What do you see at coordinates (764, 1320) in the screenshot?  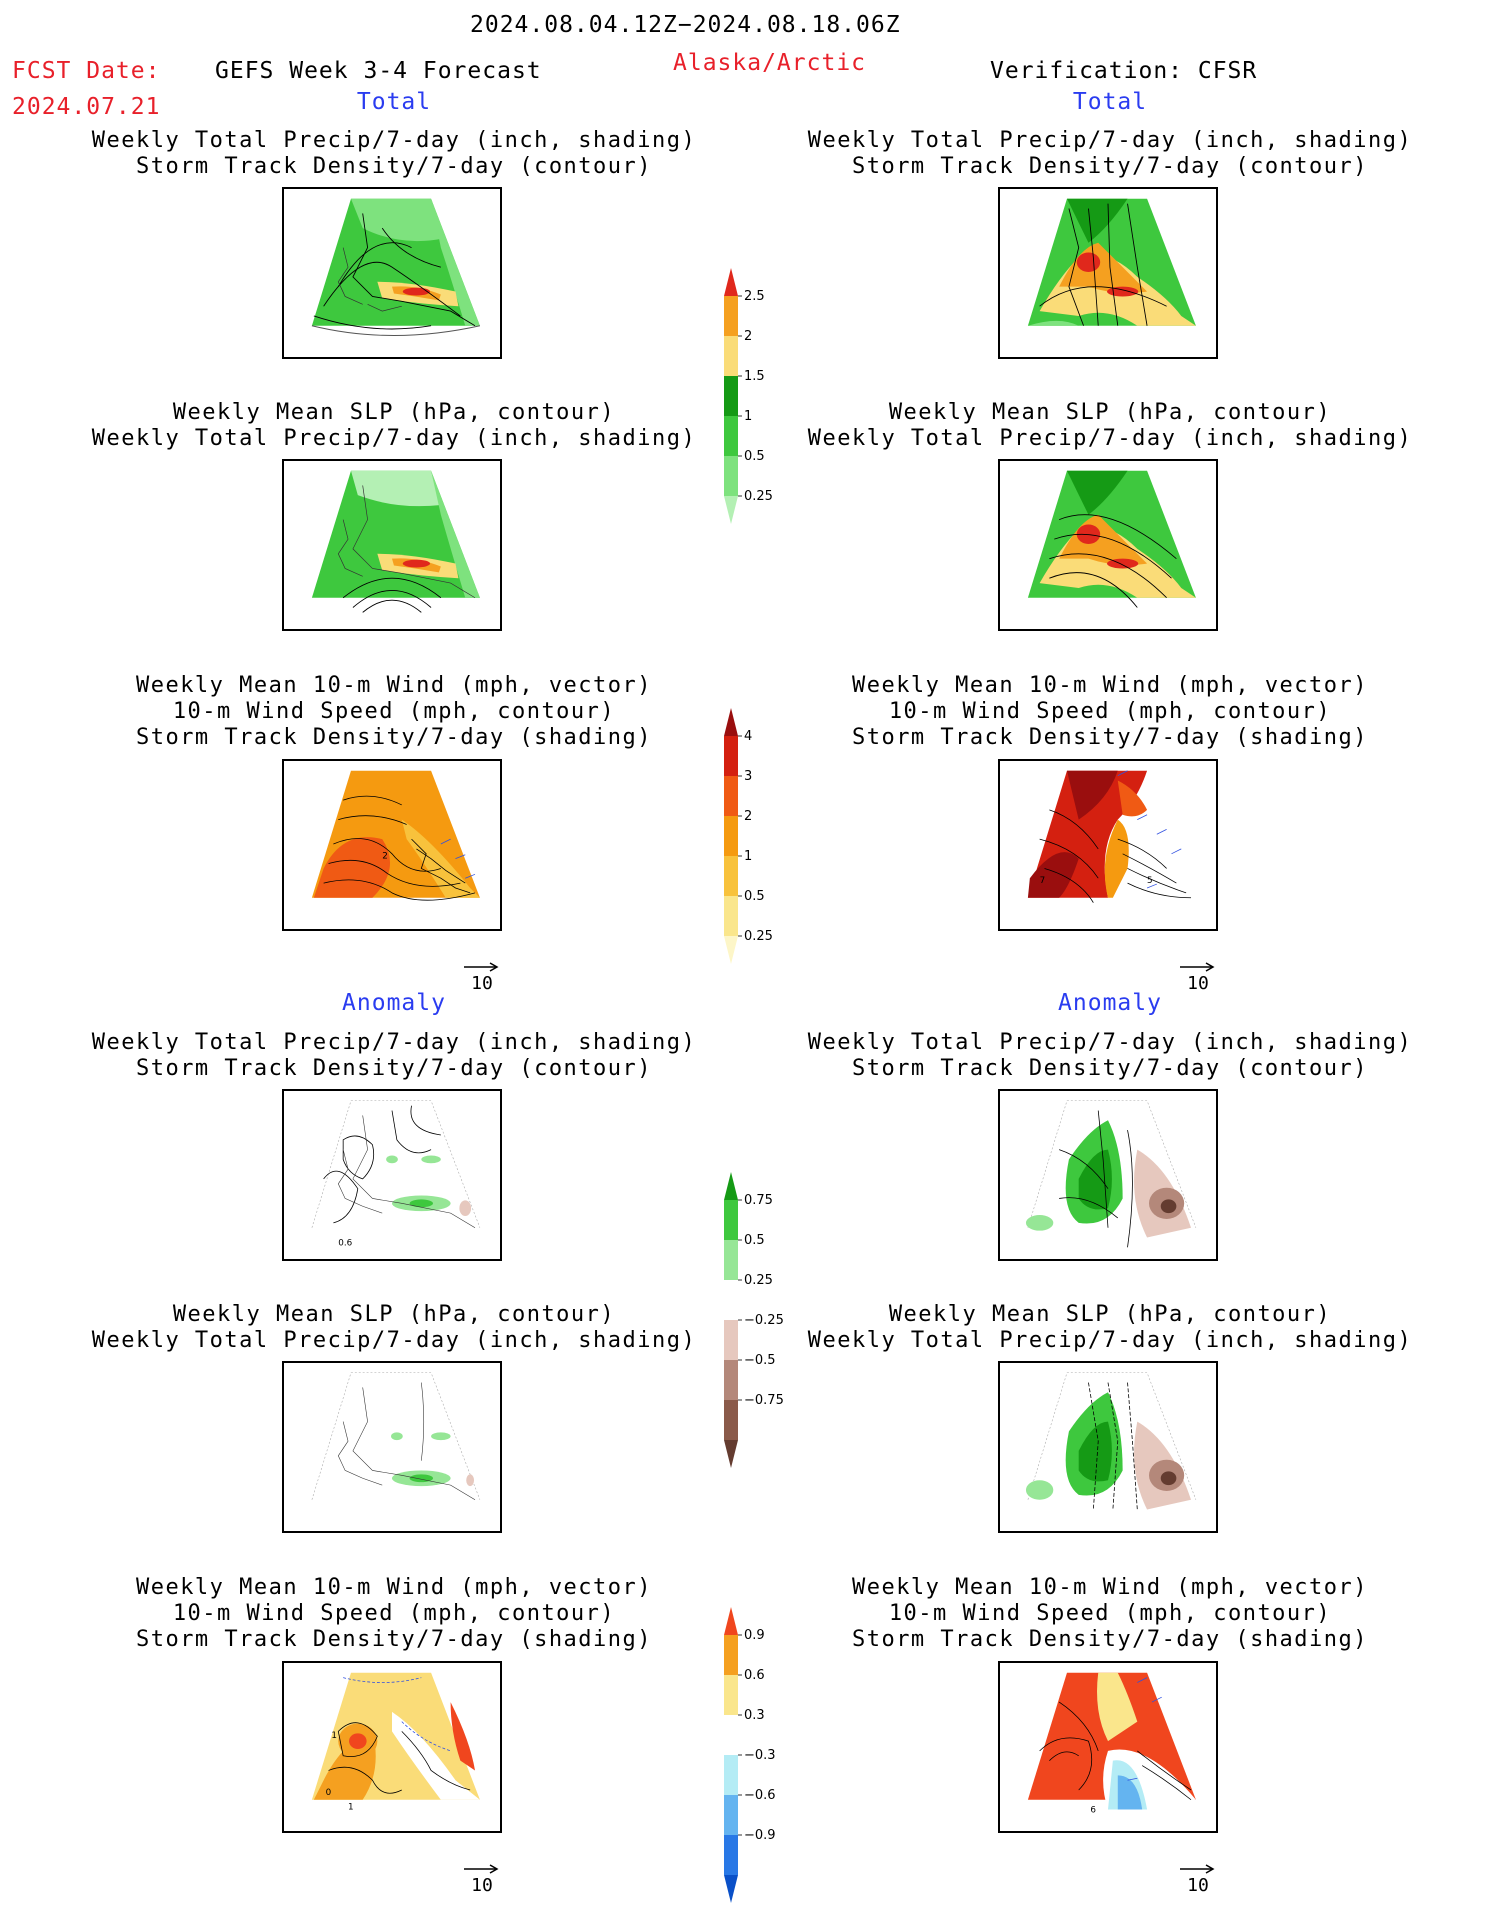 I see `colorbar-label: −0.25` at bounding box center [764, 1320].